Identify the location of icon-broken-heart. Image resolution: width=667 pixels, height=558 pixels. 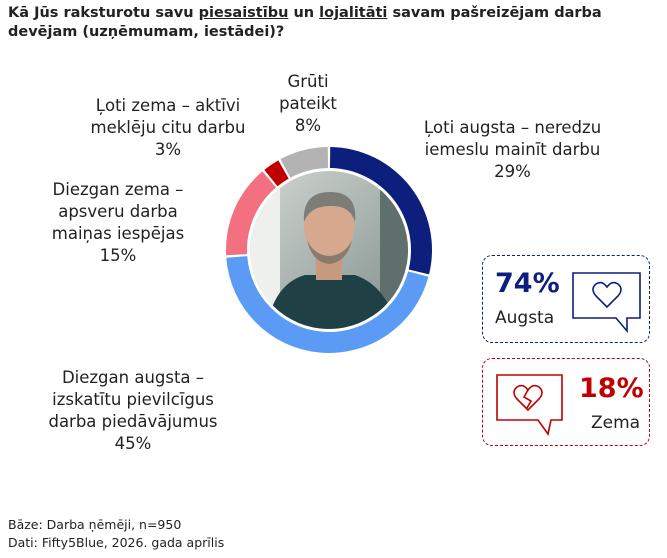
(529, 405).